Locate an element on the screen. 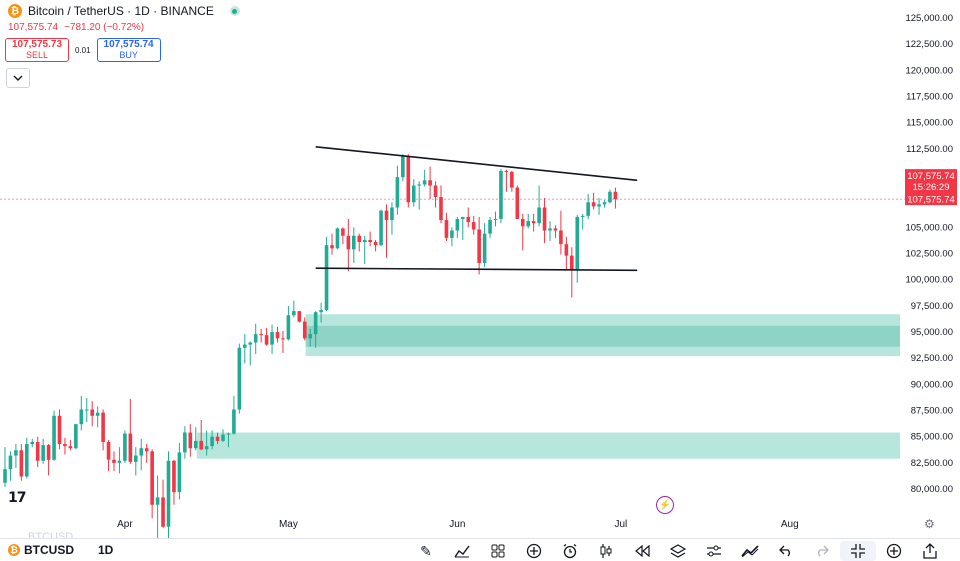 This screenshot has height=561, width=960. y-axis-tick-label: 120,000.00 is located at coordinates (929, 70).